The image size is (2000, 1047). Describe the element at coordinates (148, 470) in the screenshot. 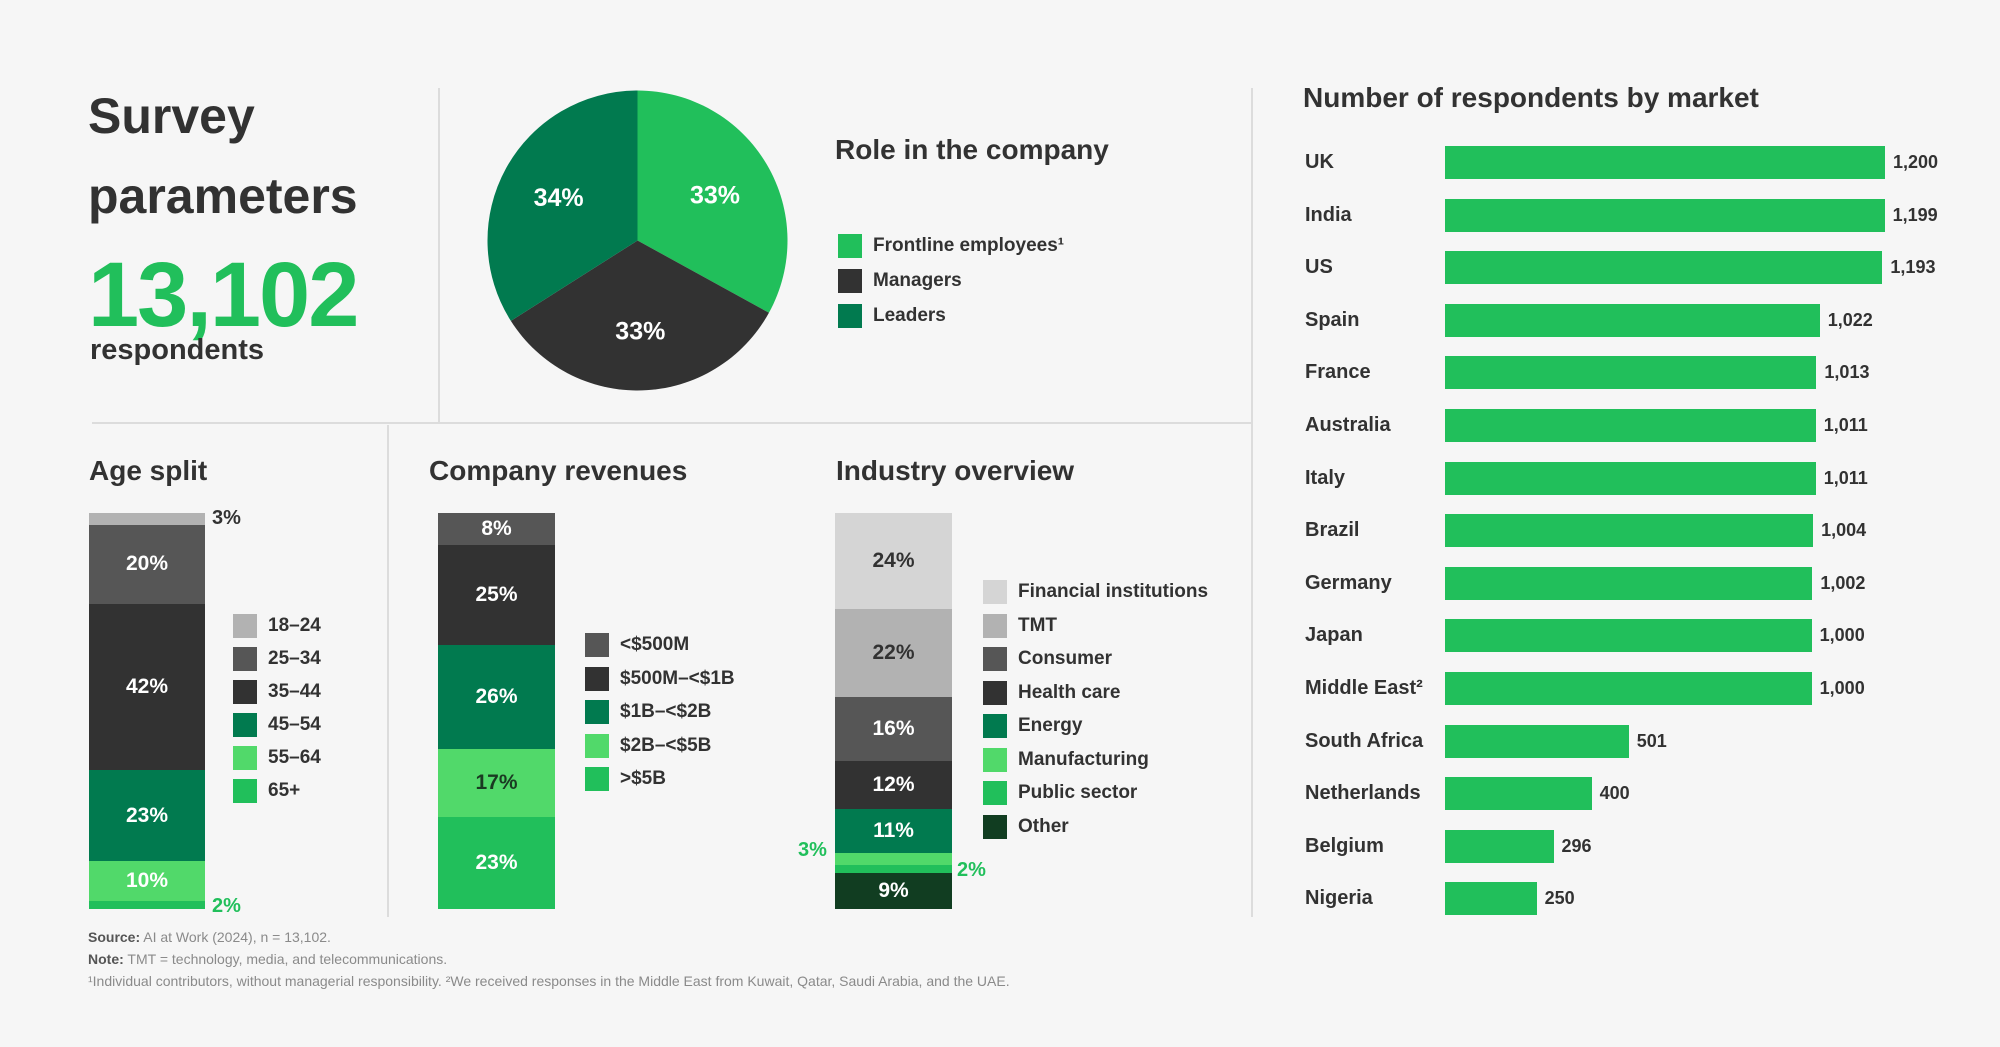

I see `age-title: Age split` at that location.